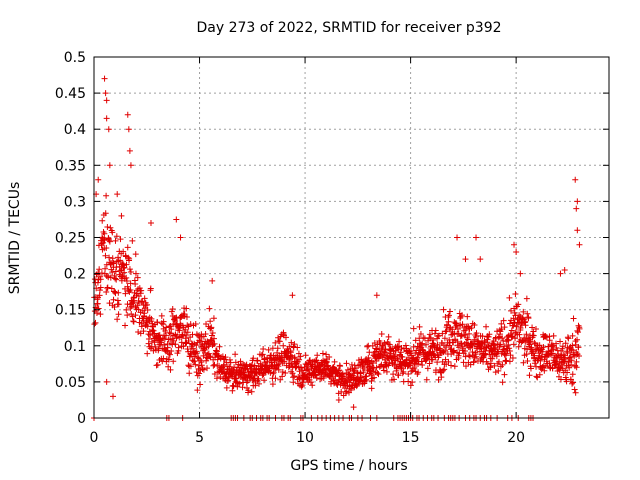 Image resolution: width=640 pixels, height=480 pixels. Describe the element at coordinates (305, 438) in the screenshot. I see `x-tick-label: 10` at that location.